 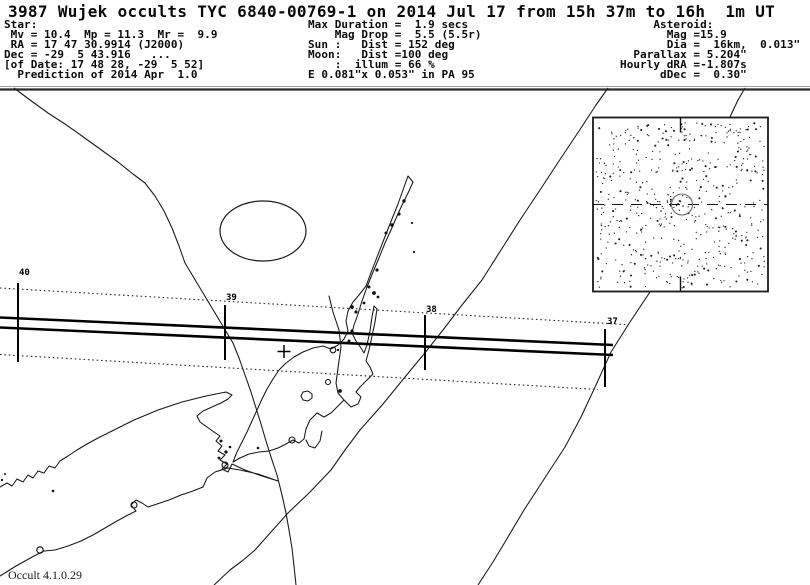 What do you see at coordinates (314, 439) in the screenshot?
I see `coast-se-hook` at bounding box center [314, 439].